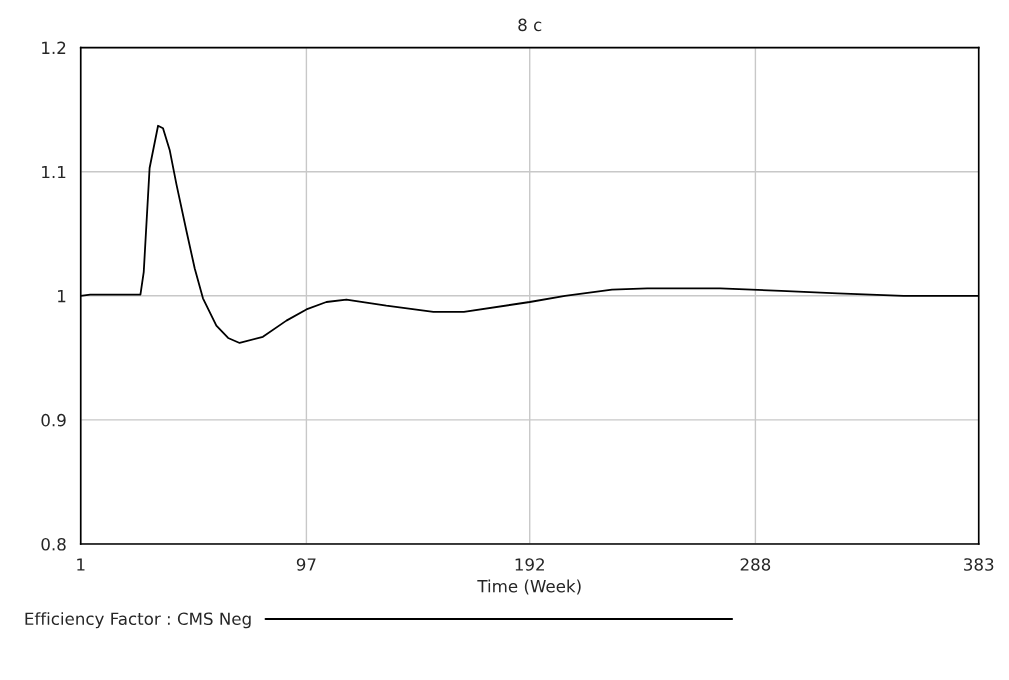  I want to click on x-tick-label: 1, so click(81, 564).